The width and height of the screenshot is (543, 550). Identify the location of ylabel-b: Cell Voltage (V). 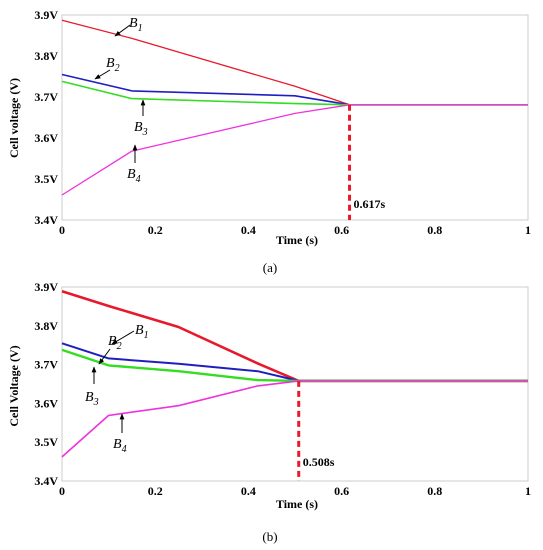
(14, 385).